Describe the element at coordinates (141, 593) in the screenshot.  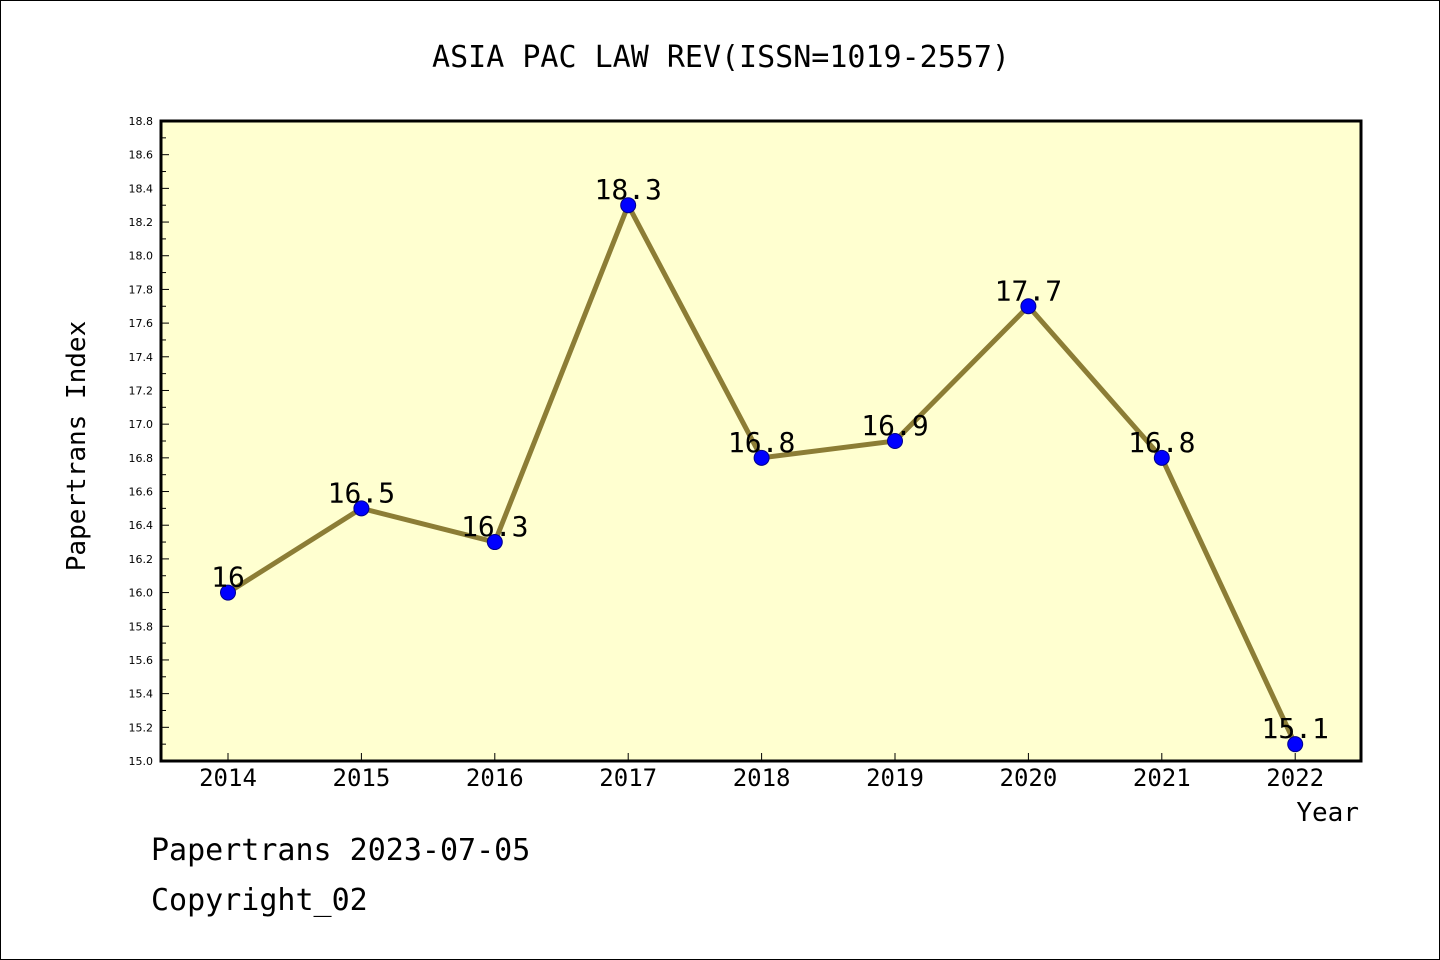
I see `y-tick-label: 16.0` at that location.